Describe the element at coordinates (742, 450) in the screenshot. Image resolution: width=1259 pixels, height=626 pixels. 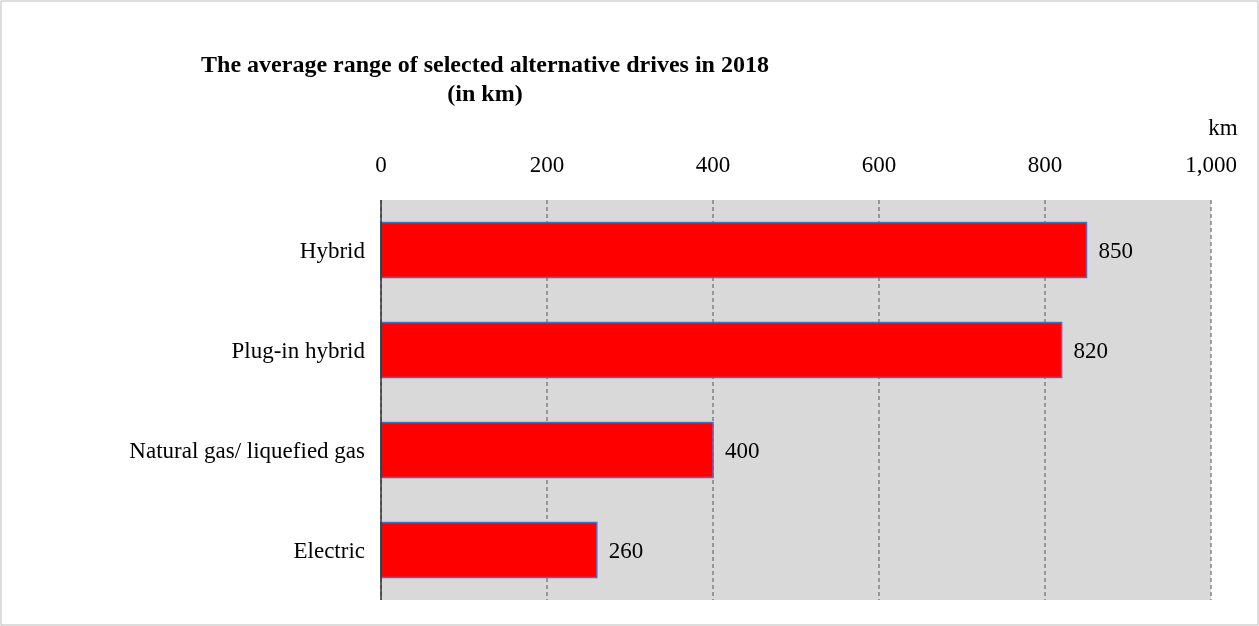
I see `data-label: 400` at that location.